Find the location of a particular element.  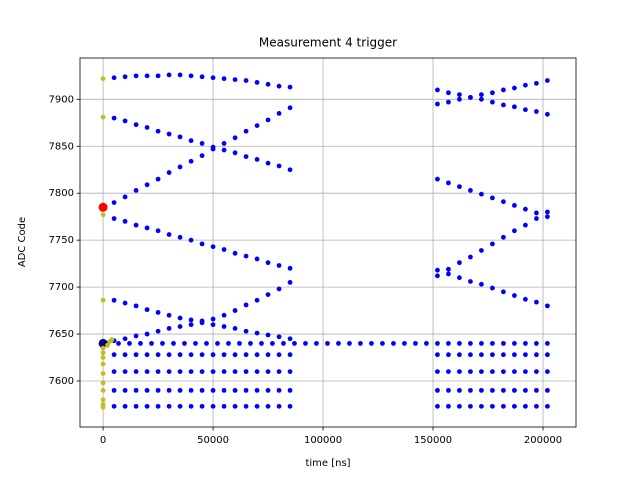

y-tick-label: 7700 is located at coordinates (61, 287).